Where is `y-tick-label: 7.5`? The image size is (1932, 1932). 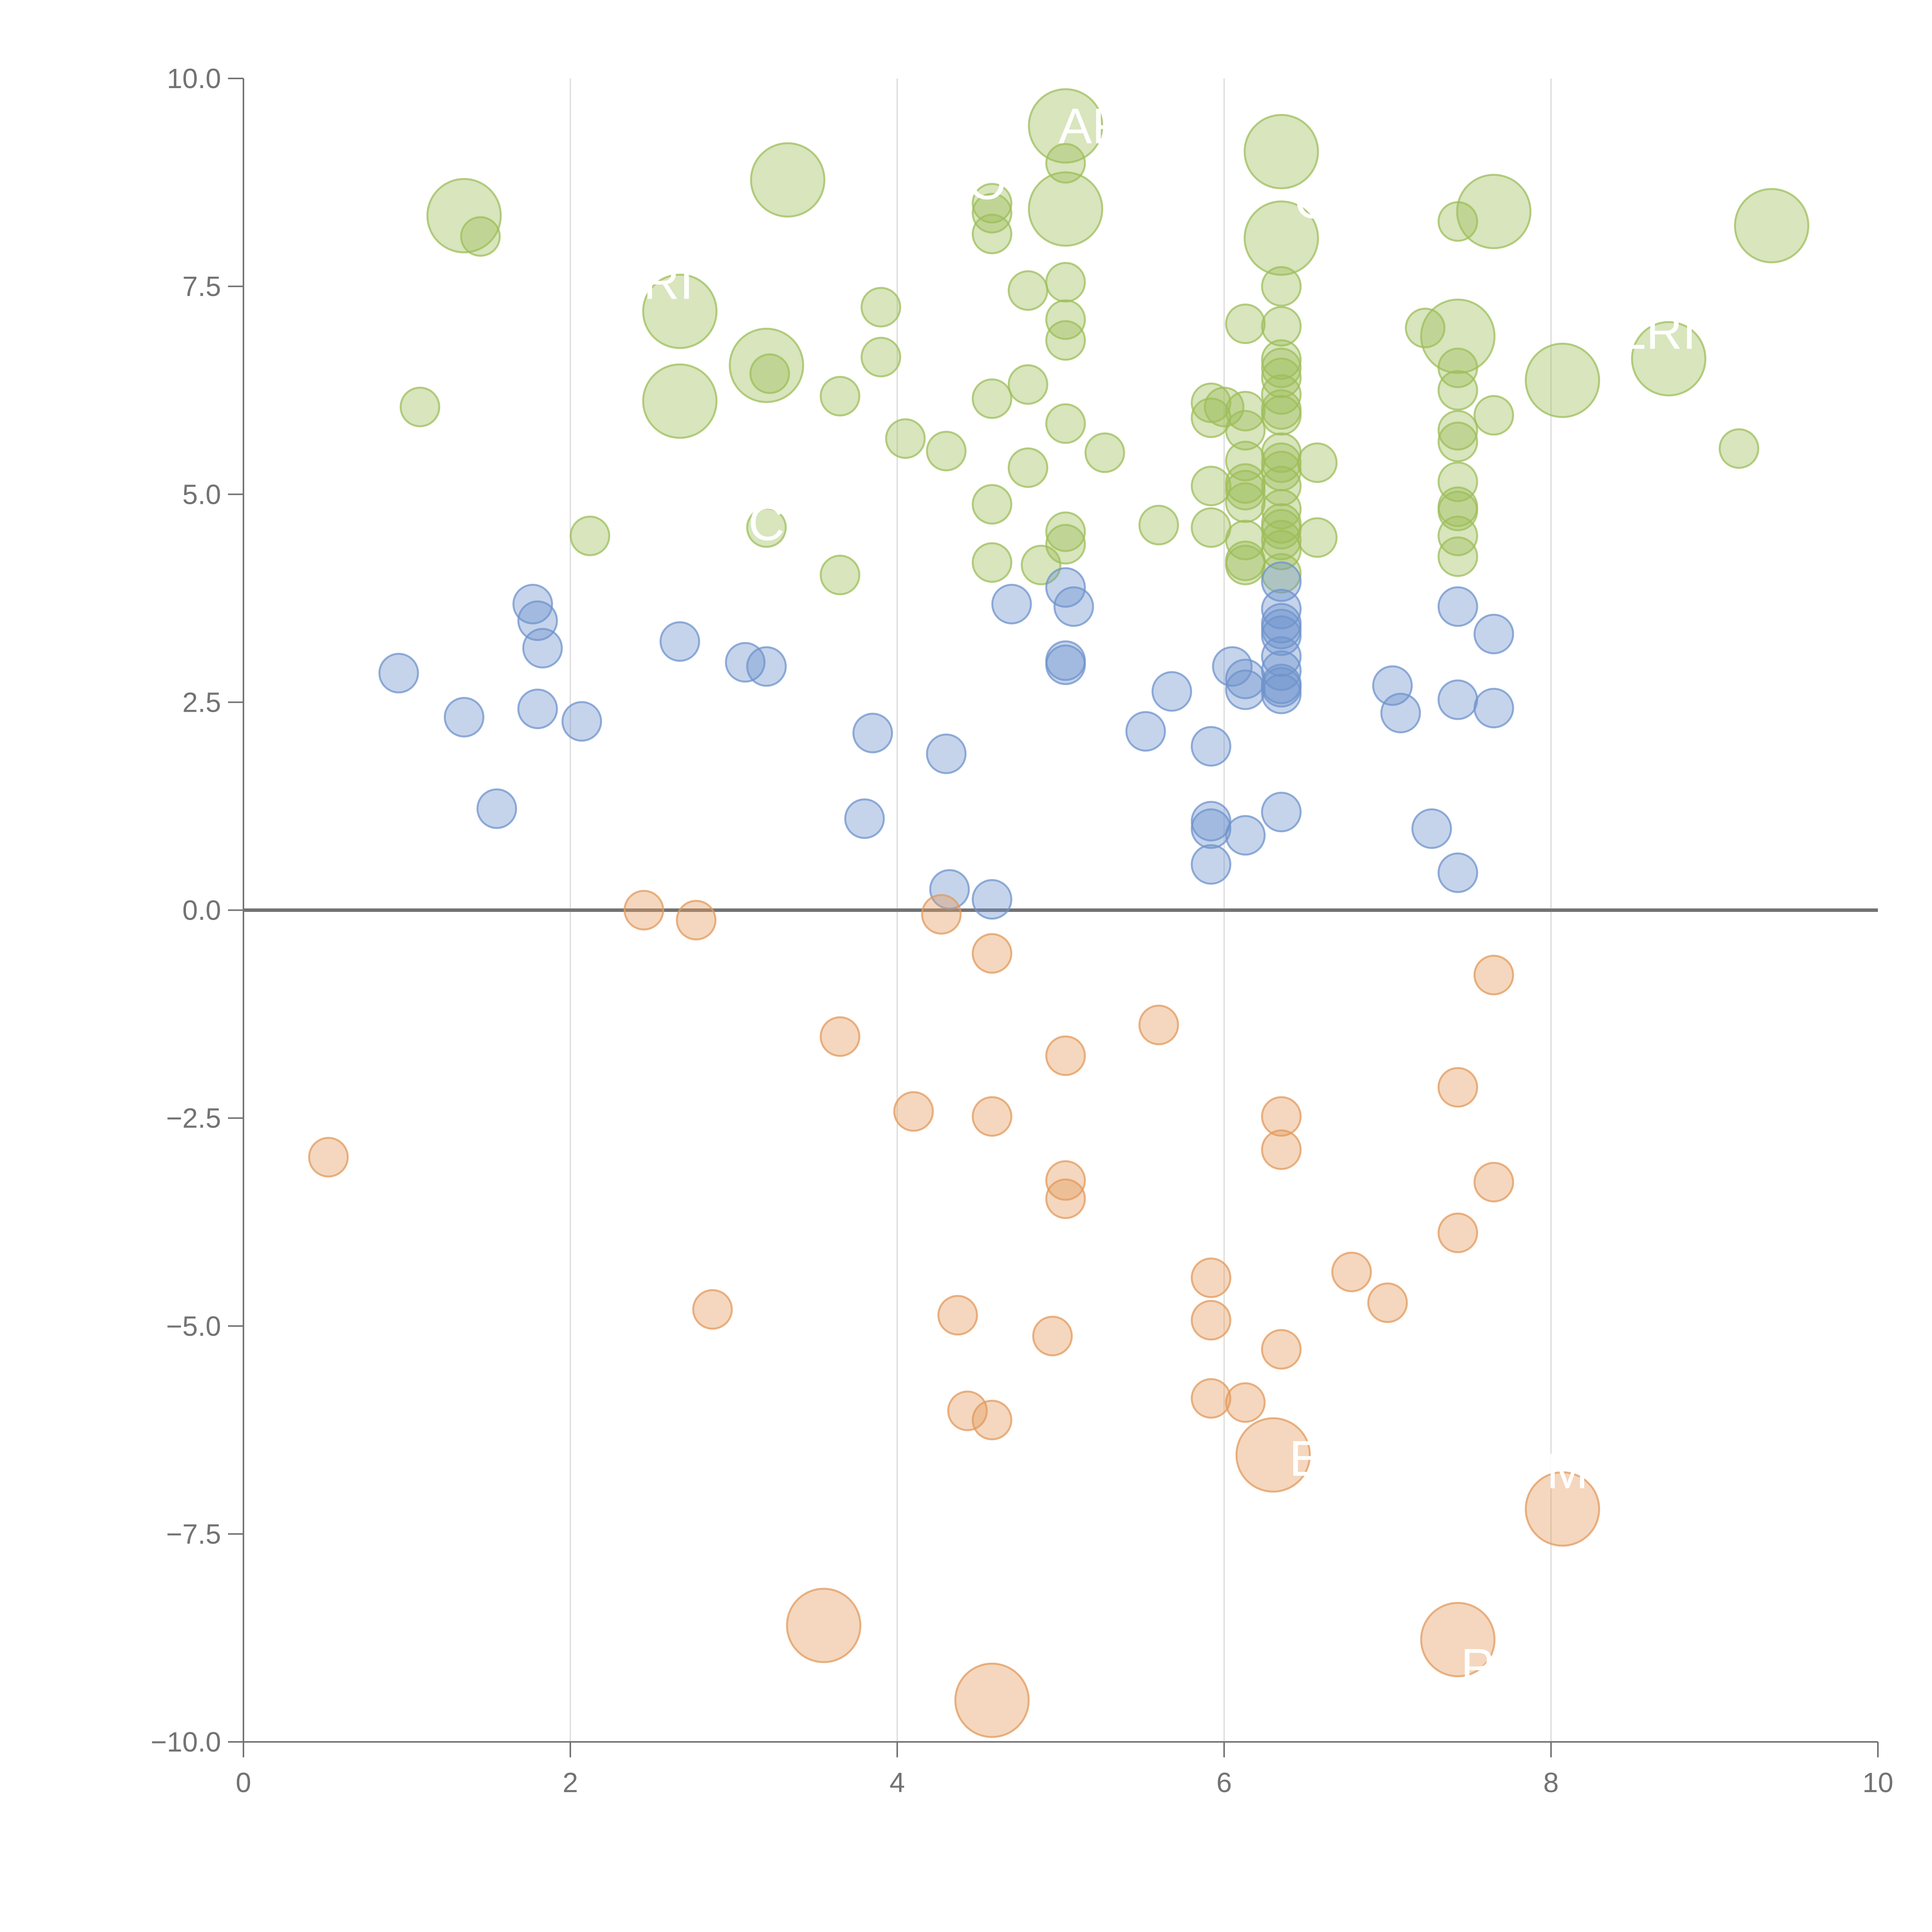 y-tick-label: 7.5 is located at coordinates (202, 287).